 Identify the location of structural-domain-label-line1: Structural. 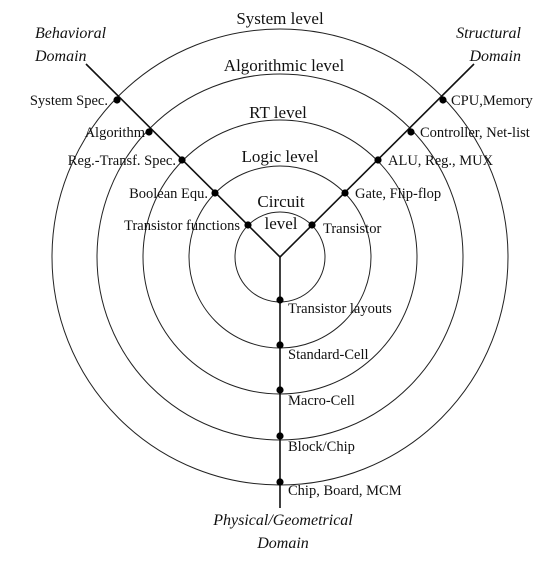
(488, 33).